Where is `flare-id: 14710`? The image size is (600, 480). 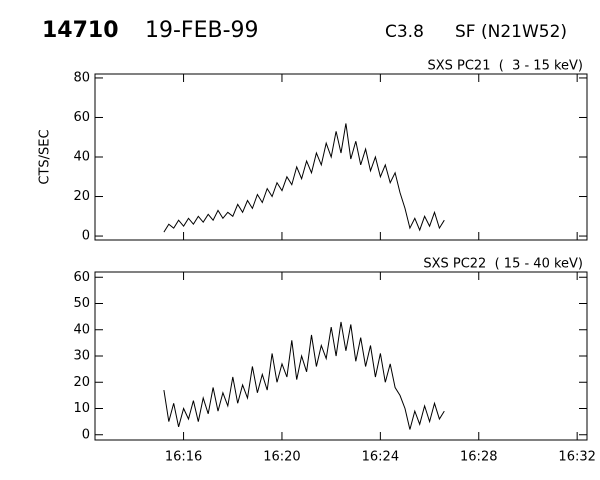 flare-id: 14710 is located at coordinates (80, 30).